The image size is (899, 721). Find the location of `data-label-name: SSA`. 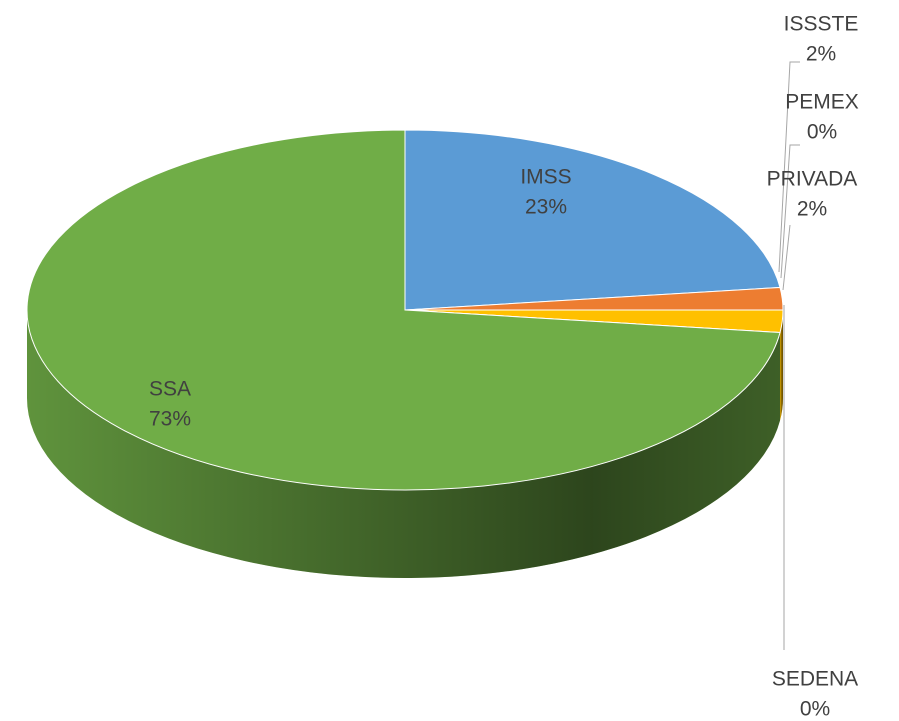

data-label-name: SSA is located at coordinates (170, 389).